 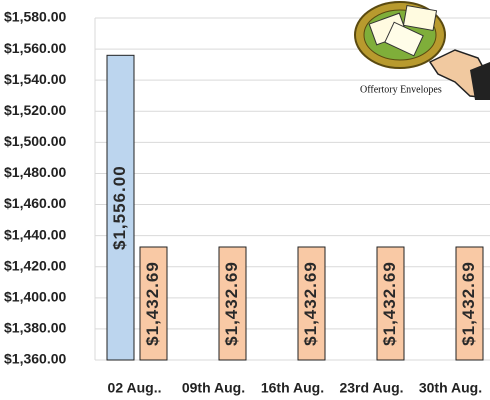 I want to click on y-tick-label: $1,560.00, so click(x=35, y=48).